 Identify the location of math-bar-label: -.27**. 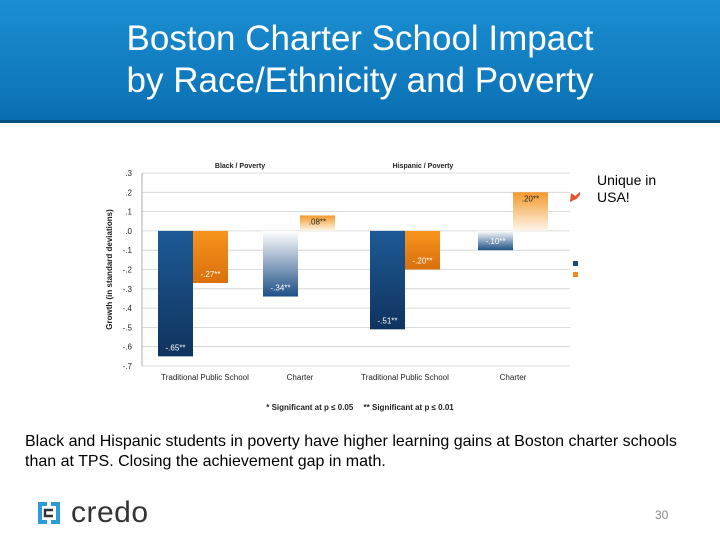
(210, 274).